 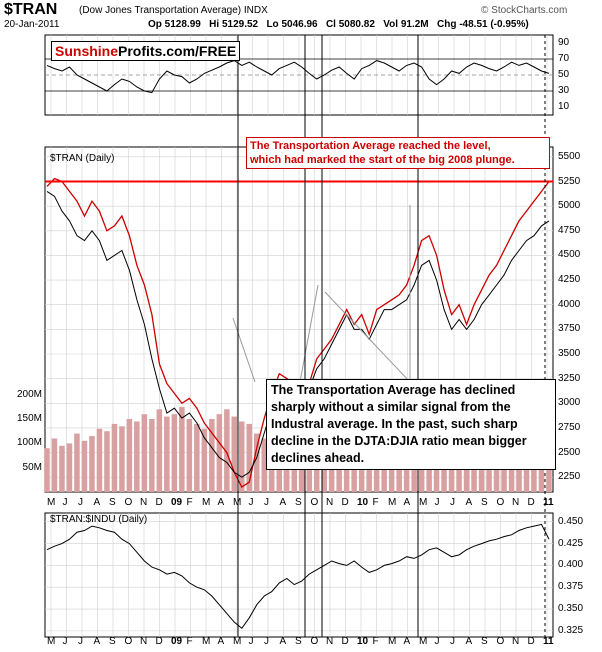 What do you see at coordinates (564, 90) in the screenshot?
I see `rsi-tick-label: 30` at bounding box center [564, 90].